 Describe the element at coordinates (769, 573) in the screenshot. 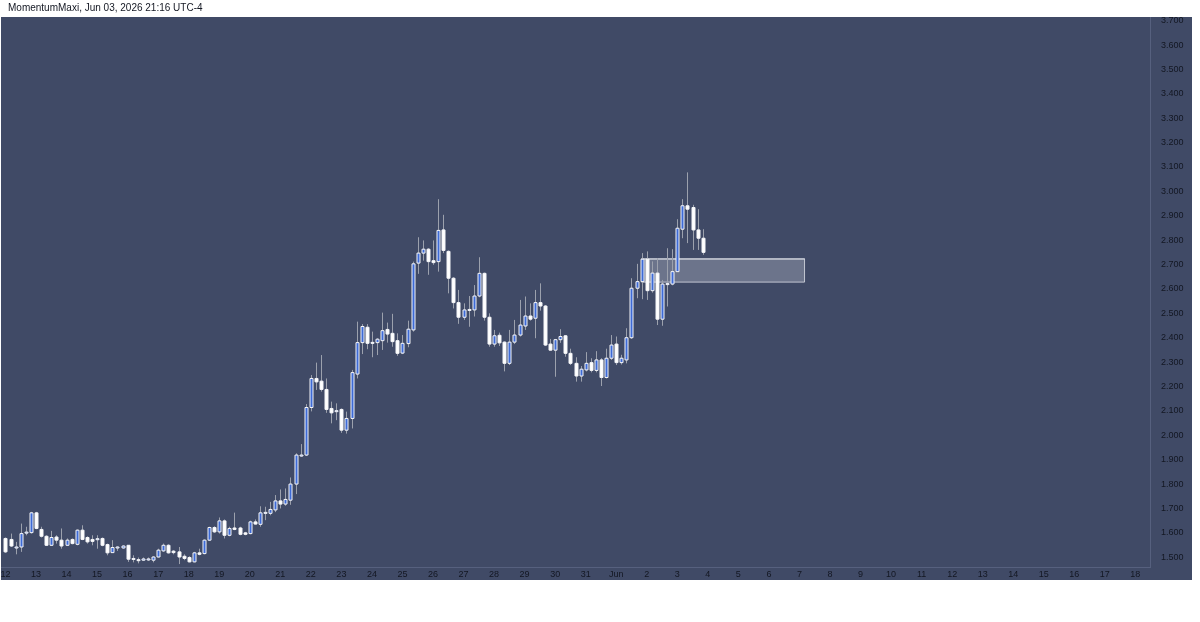

I see `x-tick-label: 6` at that location.